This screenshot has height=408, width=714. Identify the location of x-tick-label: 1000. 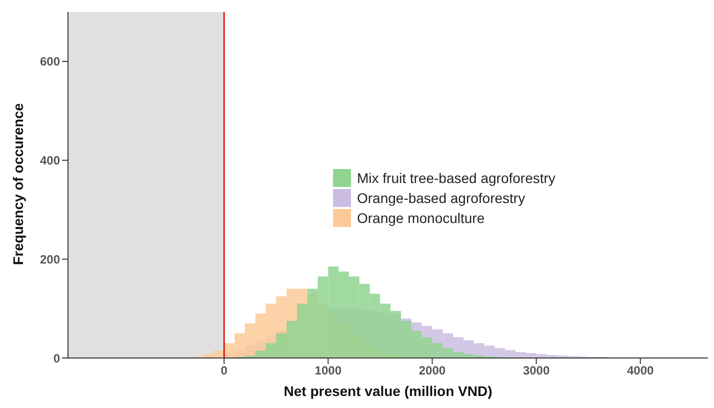
(328, 371).